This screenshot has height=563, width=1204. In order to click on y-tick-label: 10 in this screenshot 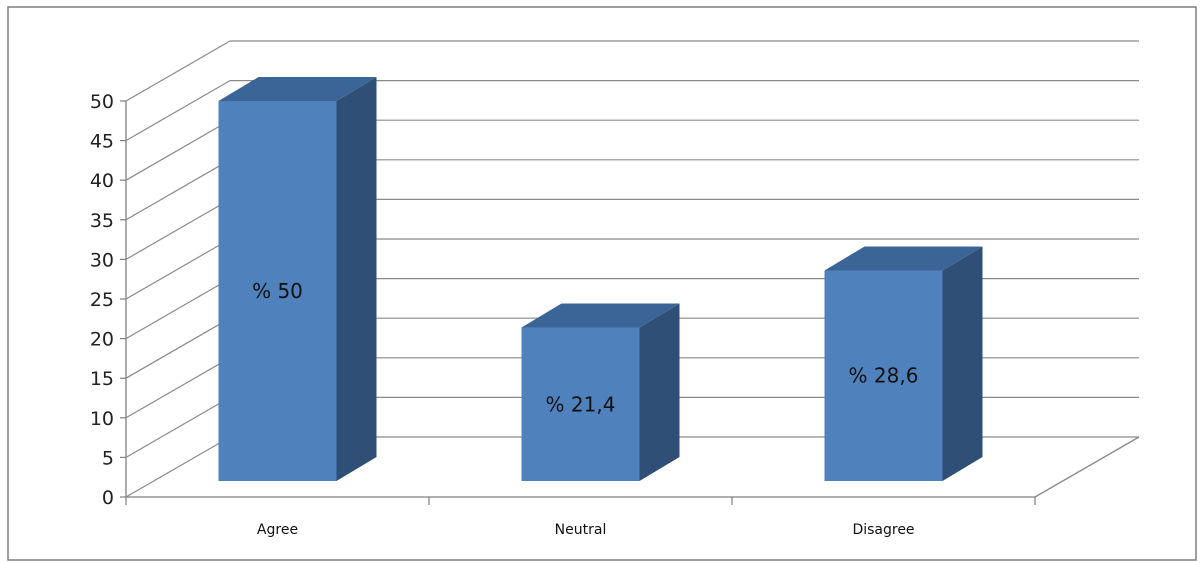, I will do `click(102, 419)`.